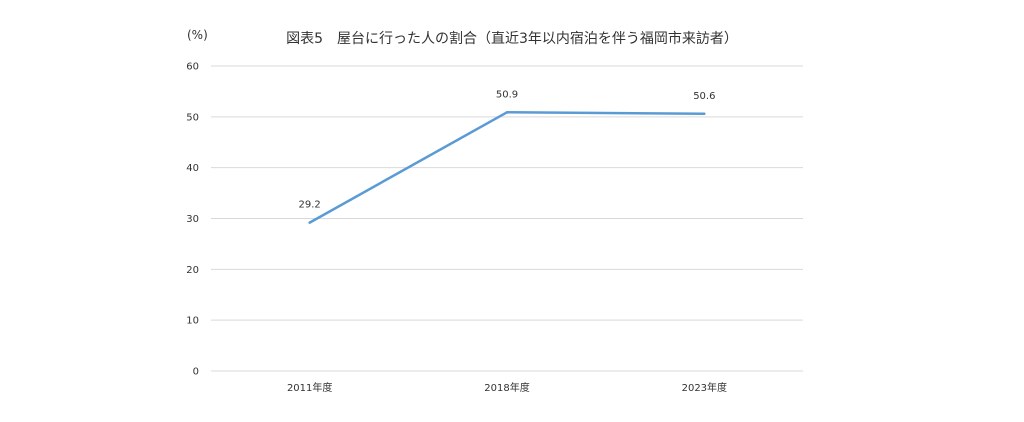  What do you see at coordinates (197, 35) in the screenshot?
I see `y-axis-unit-label: (%)` at bounding box center [197, 35].